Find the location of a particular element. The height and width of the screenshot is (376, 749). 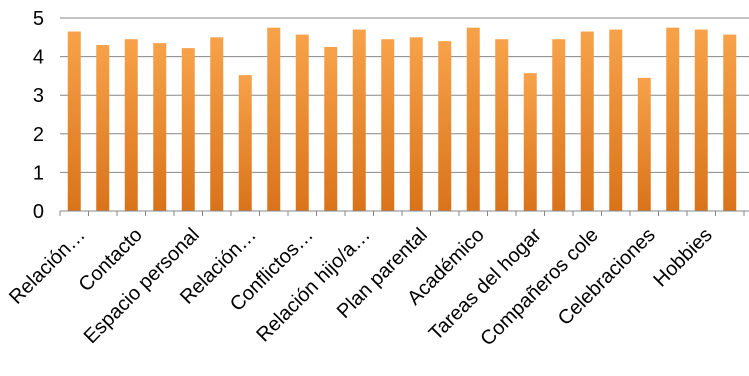

y-tick-label: 4 is located at coordinates (38, 58).